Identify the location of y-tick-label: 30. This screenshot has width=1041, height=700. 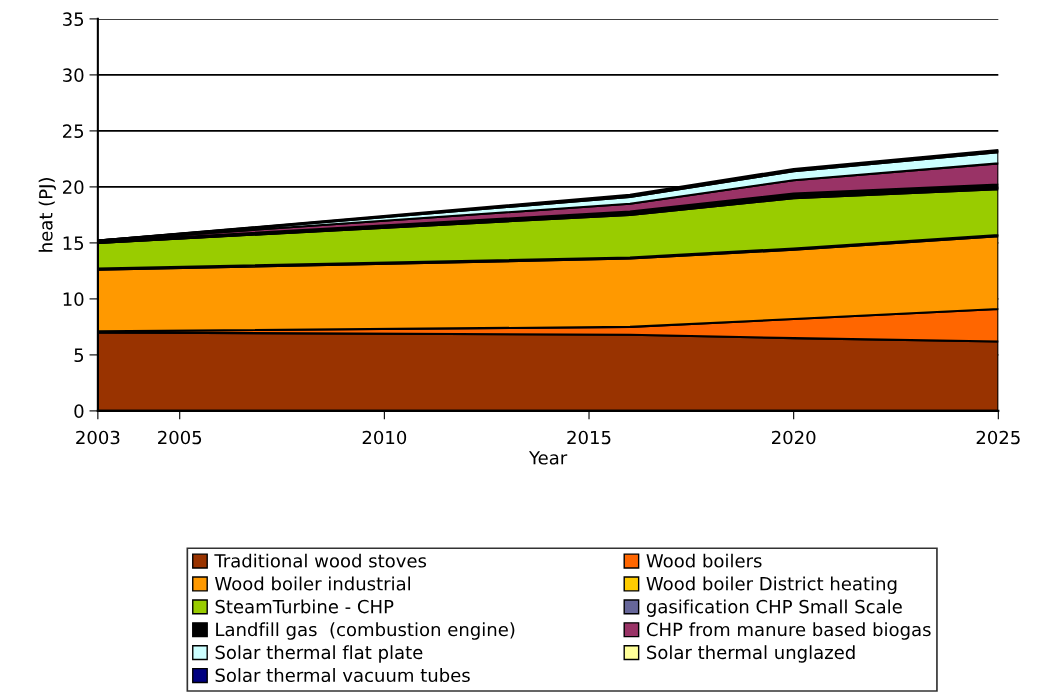
(73, 75).